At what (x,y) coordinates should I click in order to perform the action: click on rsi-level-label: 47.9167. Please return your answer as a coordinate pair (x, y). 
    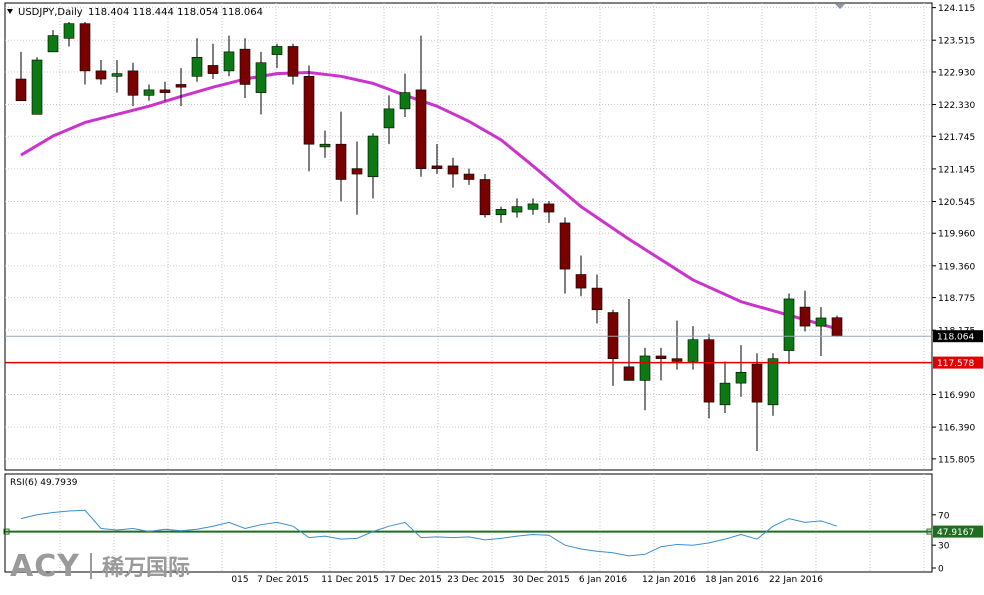
    Looking at the image, I should click on (955, 533).